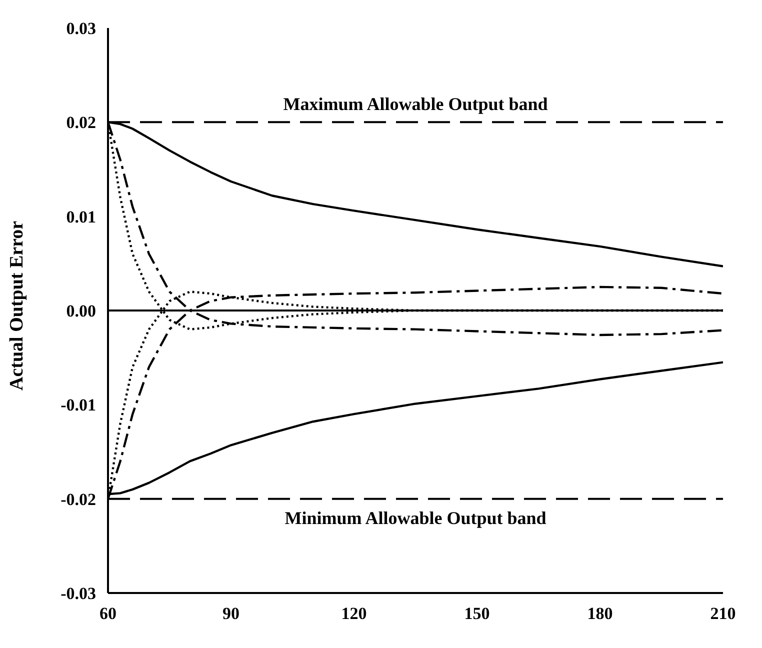 This screenshot has height=648, width=762. What do you see at coordinates (78, 405) in the screenshot?
I see `y-tick-label: -0.01` at bounding box center [78, 405].